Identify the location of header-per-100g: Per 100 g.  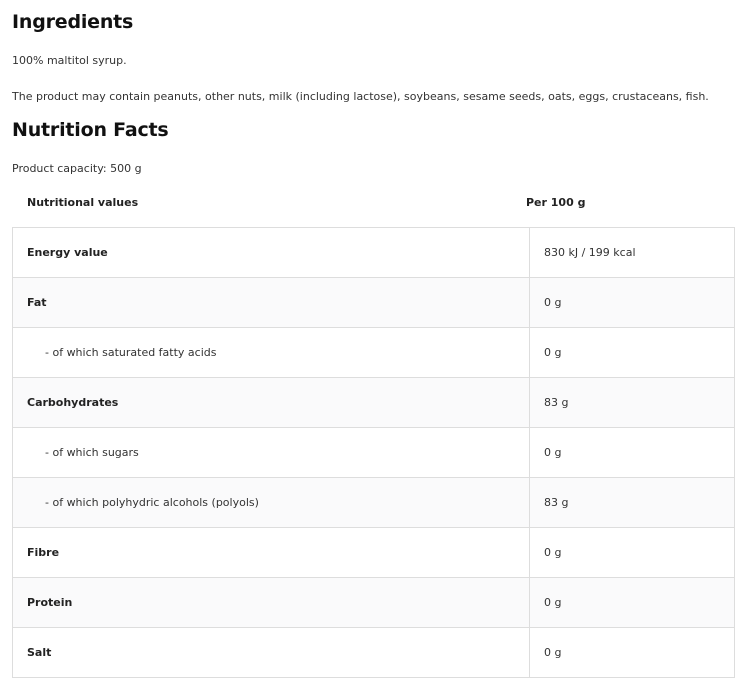
(556, 202).